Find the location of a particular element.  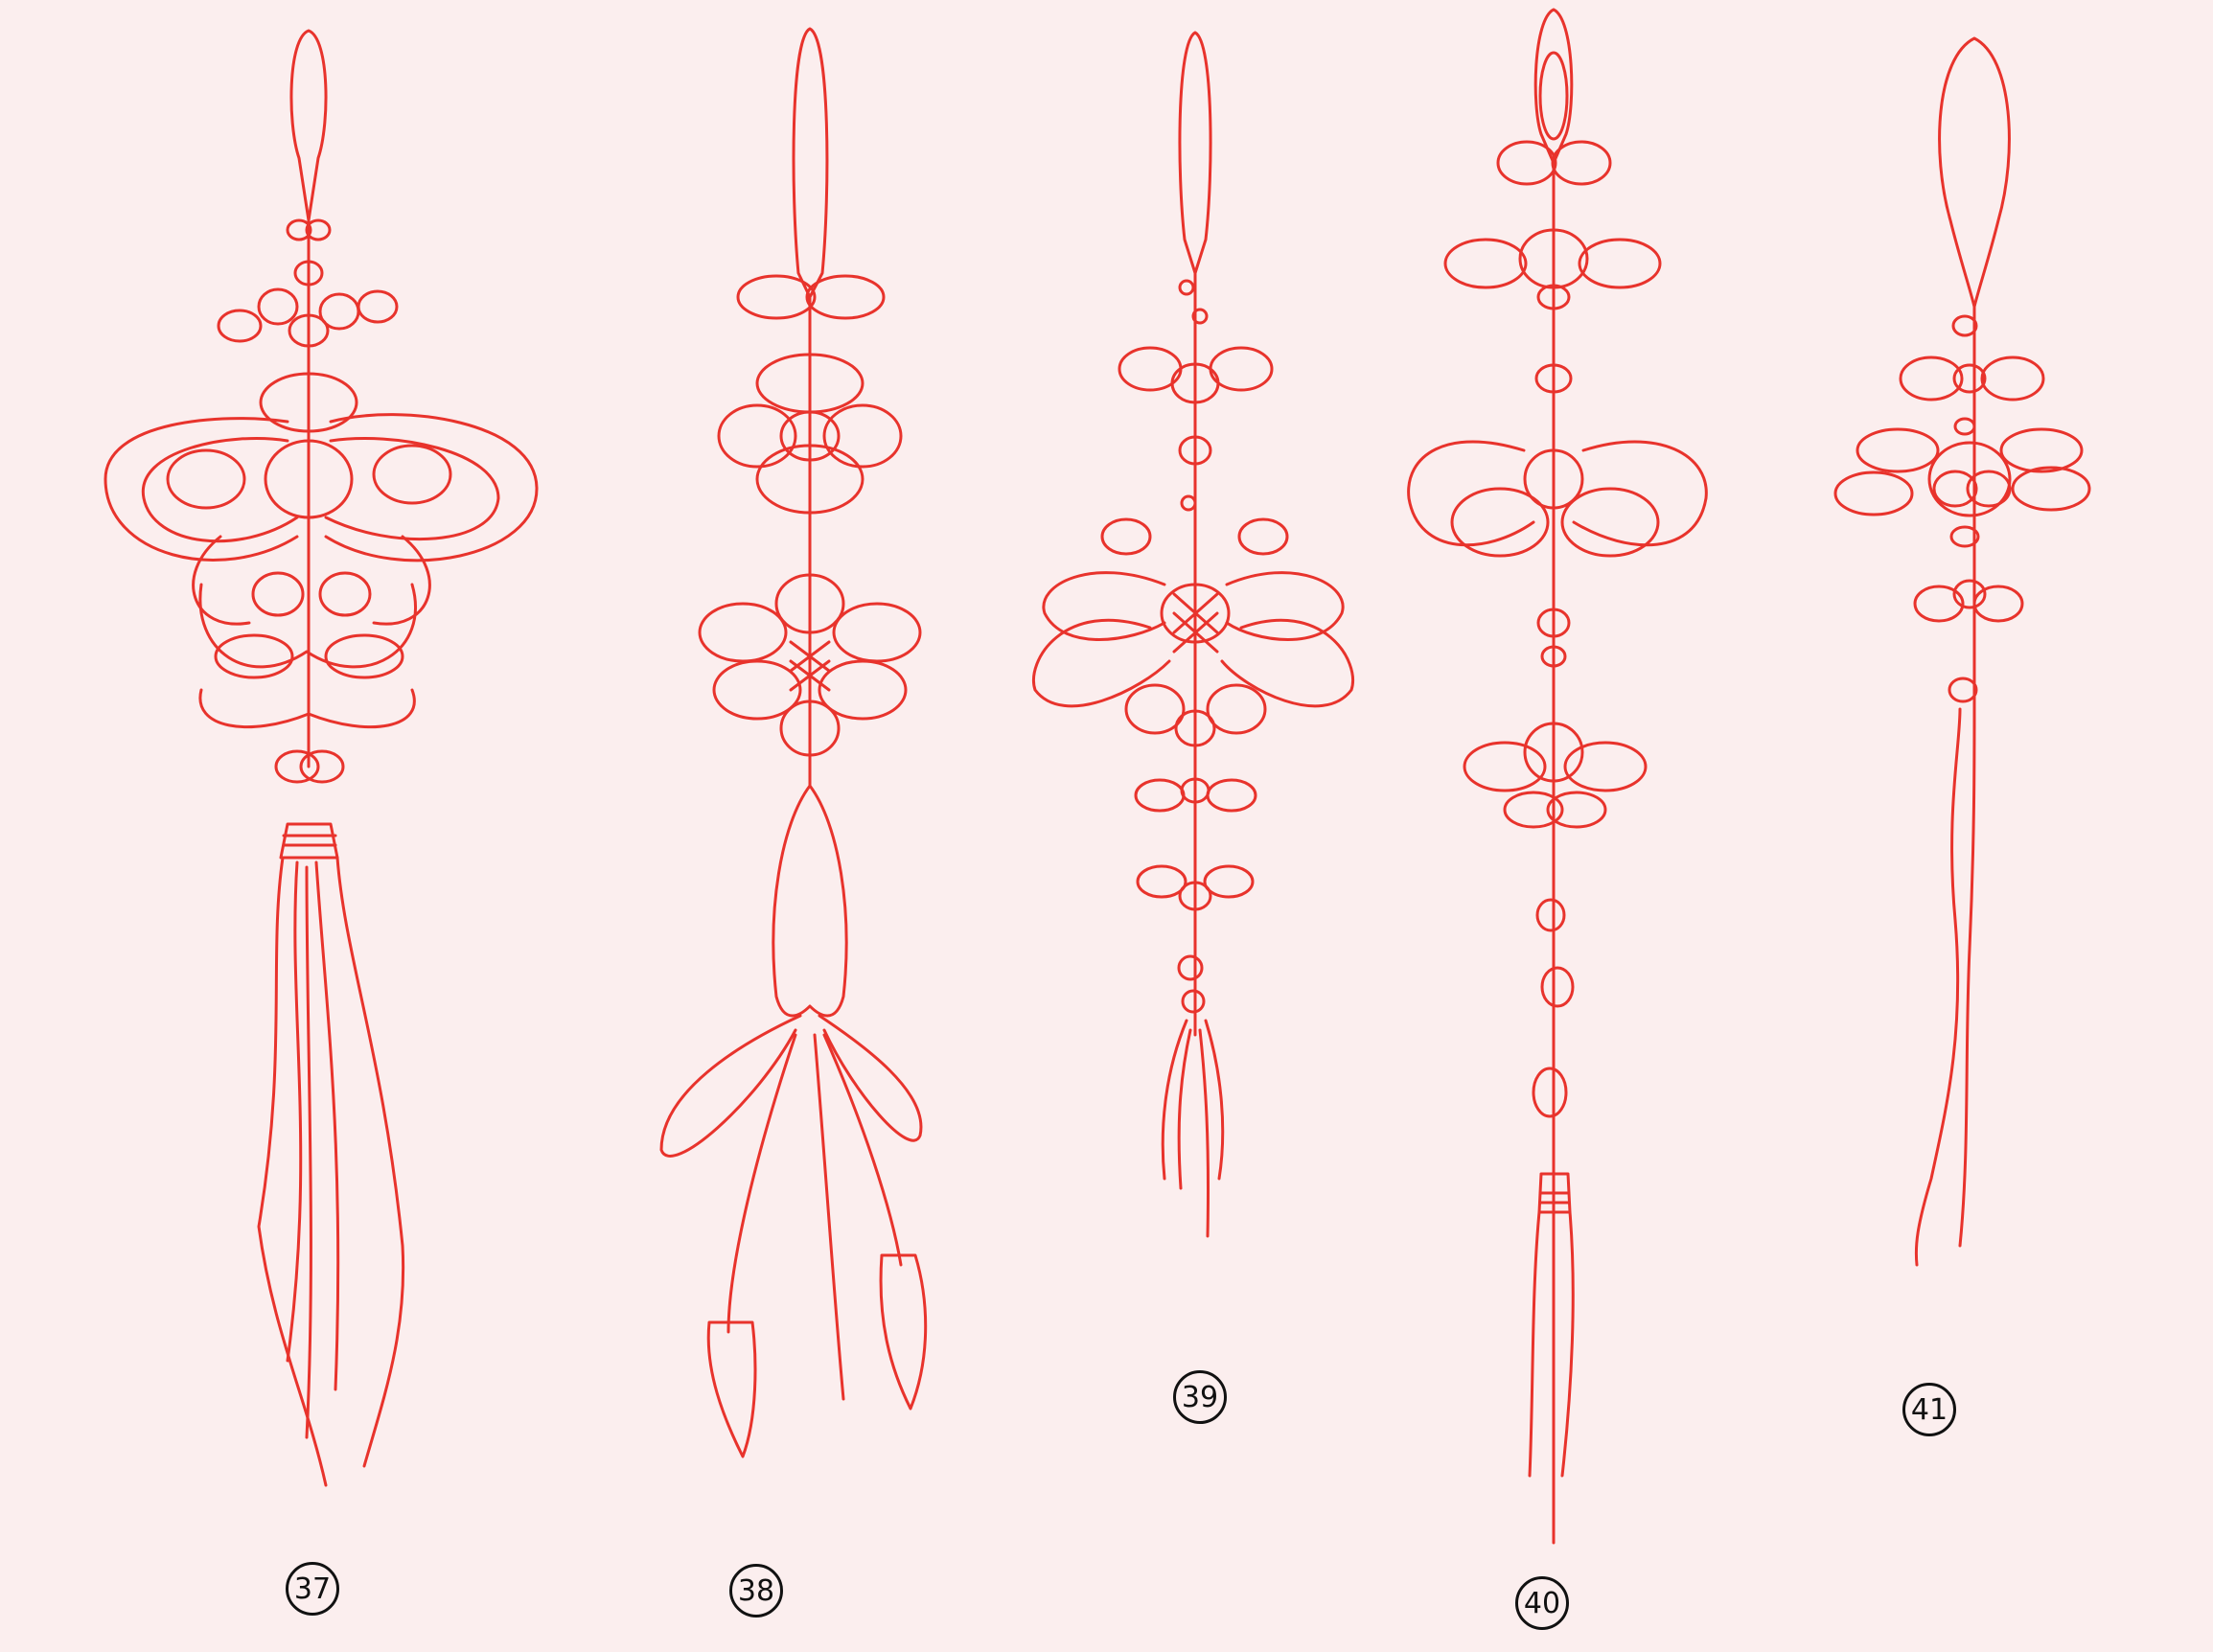

bead is located at coordinates (1963, 690).